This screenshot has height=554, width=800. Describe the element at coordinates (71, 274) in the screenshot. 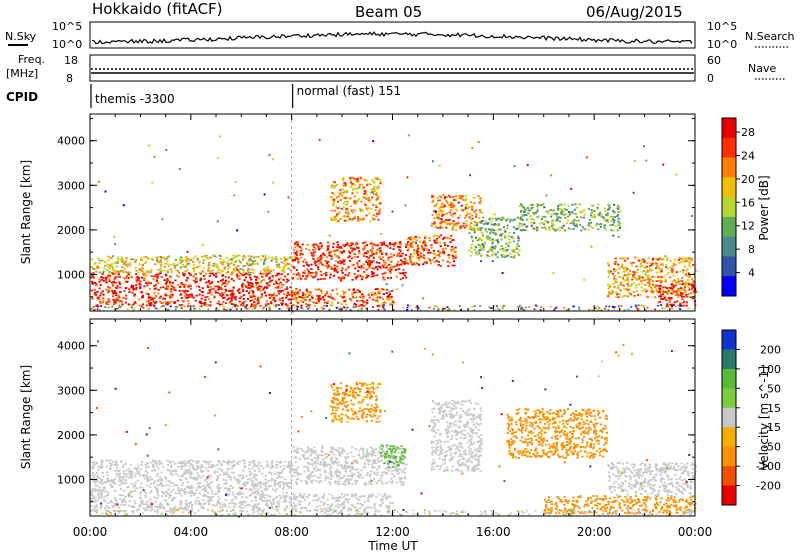

I see `y-tick-label: 1000` at that location.